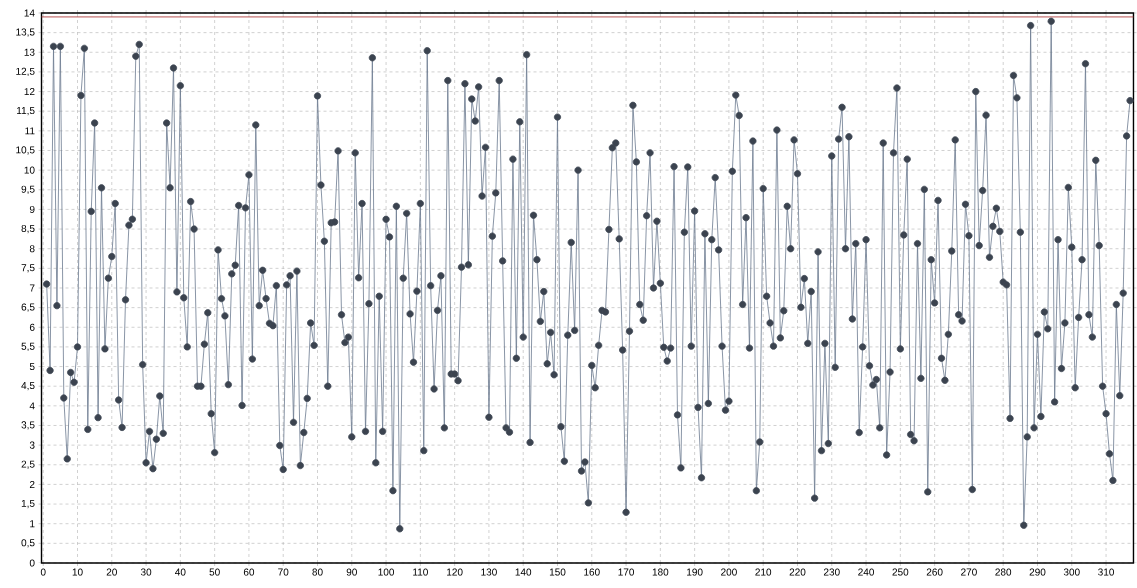 The width and height of the screenshot is (1137, 588). What do you see at coordinates (660, 572) in the screenshot?
I see `x-tick-label: 180` at bounding box center [660, 572].